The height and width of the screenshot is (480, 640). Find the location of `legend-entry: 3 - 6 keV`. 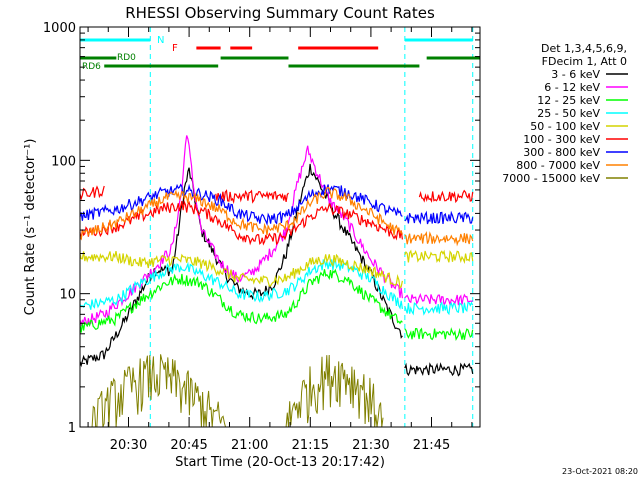

legend-entry: 3 - 6 keV is located at coordinates (575, 74).